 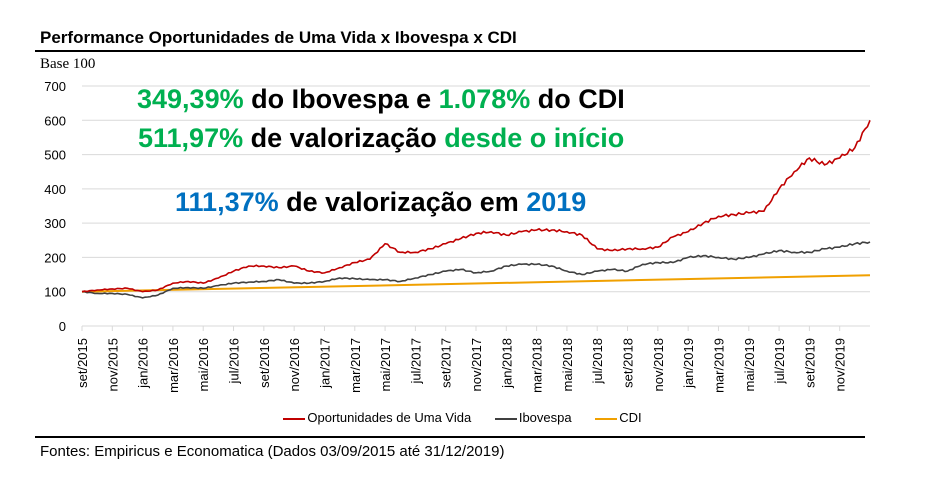 What do you see at coordinates (545, 417) in the screenshot?
I see `legend-label: Ibovespa` at bounding box center [545, 417].